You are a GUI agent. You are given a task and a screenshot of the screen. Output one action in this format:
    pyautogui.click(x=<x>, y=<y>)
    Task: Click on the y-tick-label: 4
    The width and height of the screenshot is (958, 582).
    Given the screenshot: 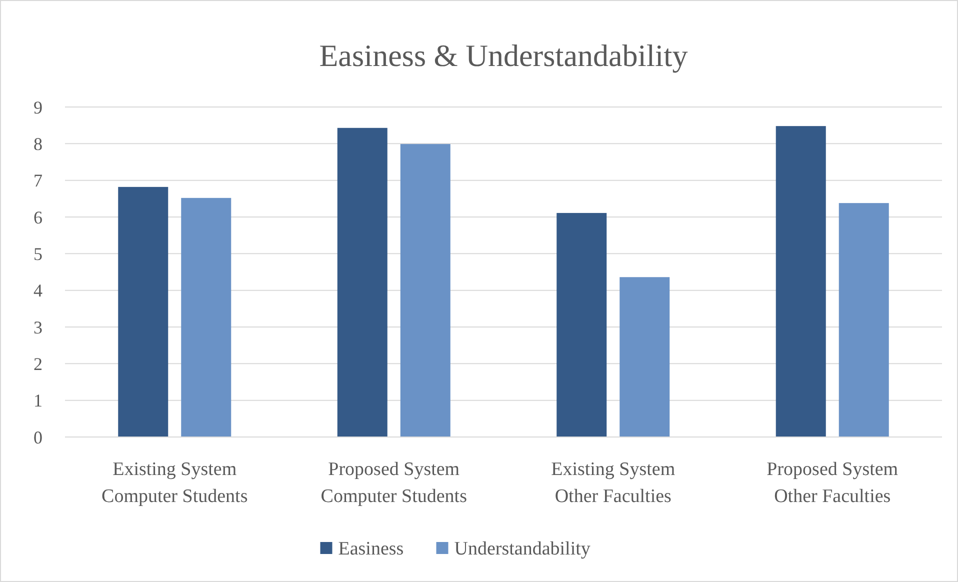 What is the action you would take?
    pyautogui.click(x=38, y=290)
    